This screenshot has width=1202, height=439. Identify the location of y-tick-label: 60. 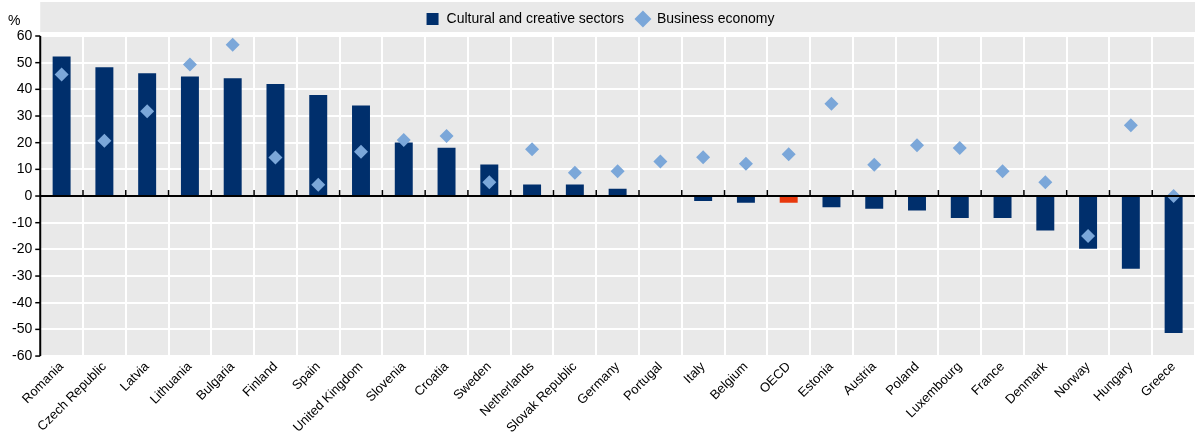
(24, 34).